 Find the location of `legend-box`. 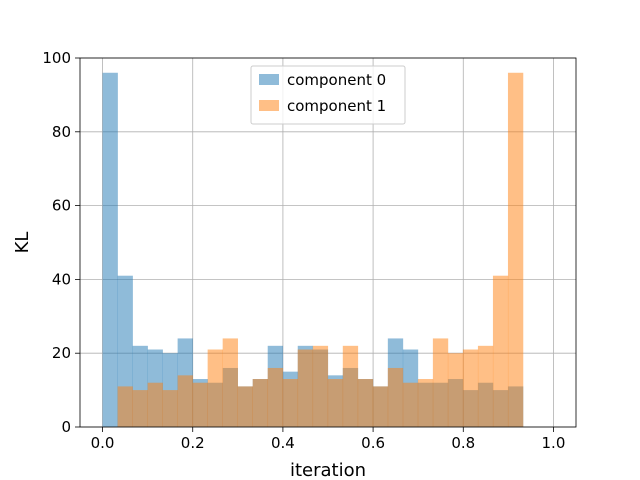

legend-box is located at coordinates (328, 95).